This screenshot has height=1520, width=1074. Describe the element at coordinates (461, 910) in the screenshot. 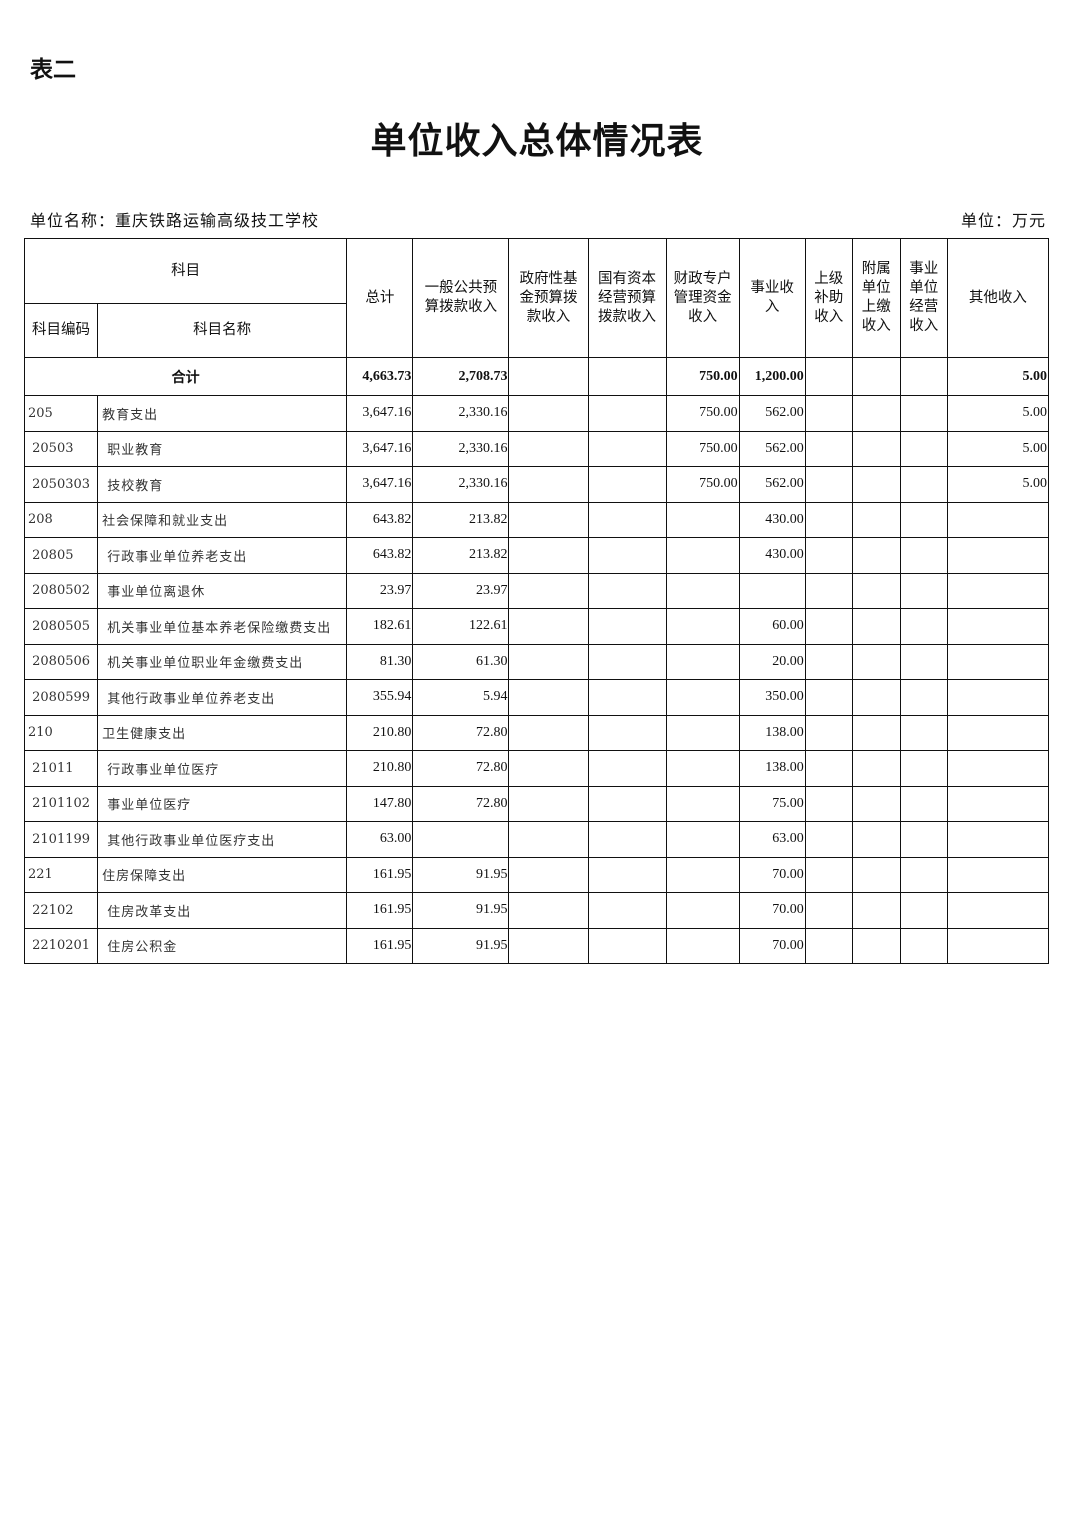

I see `value-cell: 91.95` at that location.